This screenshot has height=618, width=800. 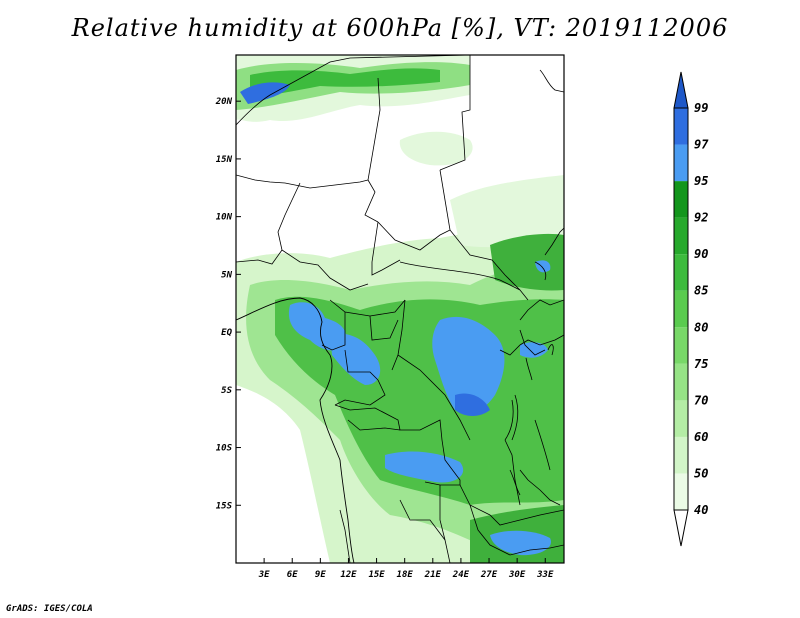 I want to click on colorbar-label: 40, so click(x=701, y=510).